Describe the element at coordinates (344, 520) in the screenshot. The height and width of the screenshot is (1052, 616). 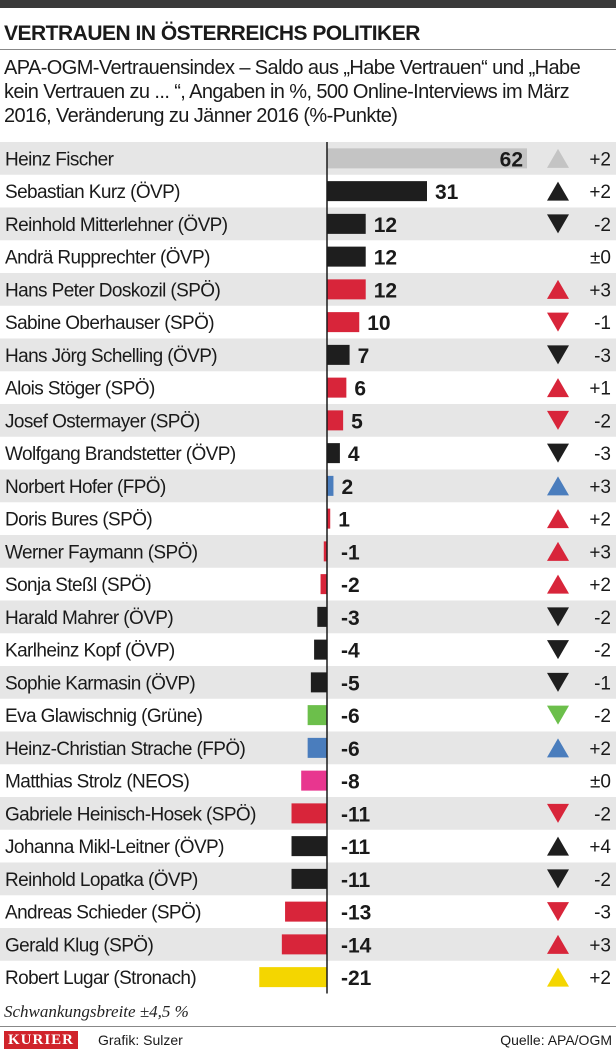
I see `value-label: 1` at that location.